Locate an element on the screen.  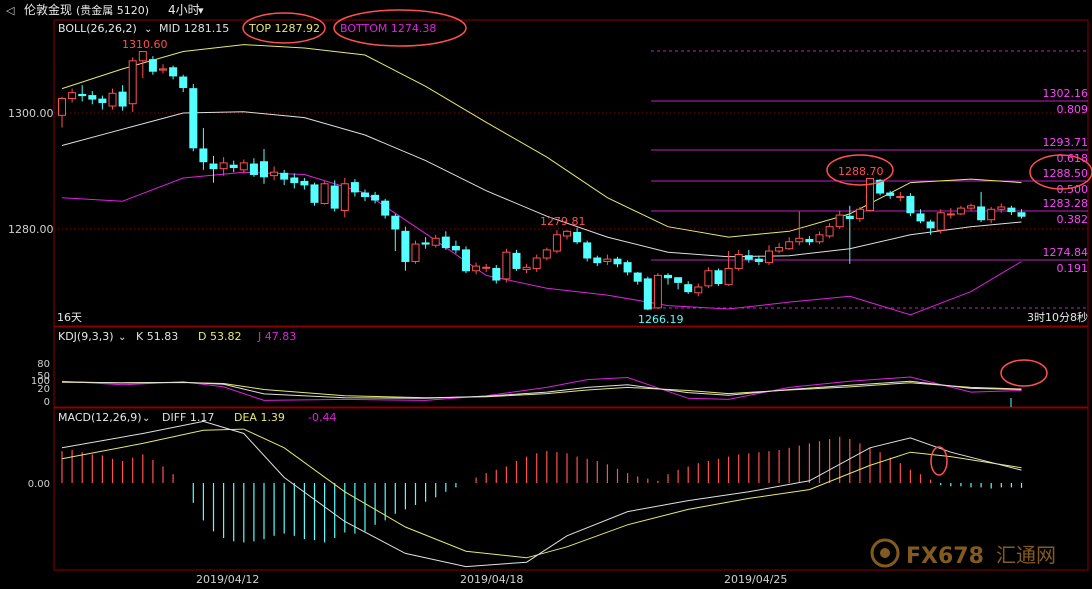
fib-price-4: 1283.28 is located at coordinates (1066, 203).